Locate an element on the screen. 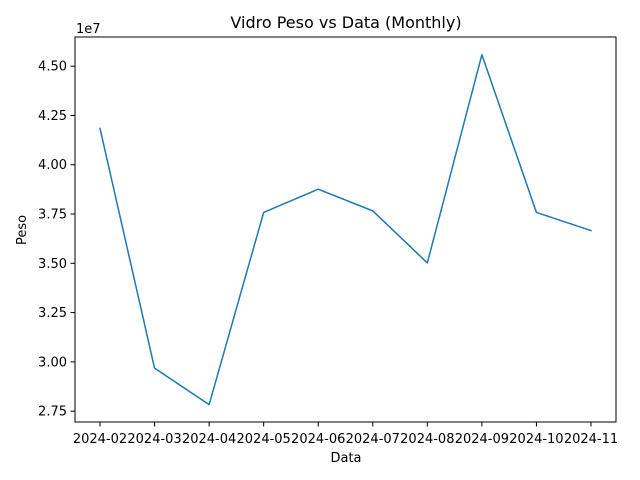 The width and height of the screenshot is (640, 480). x-tick-label: 2024-05 is located at coordinates (264, 439).